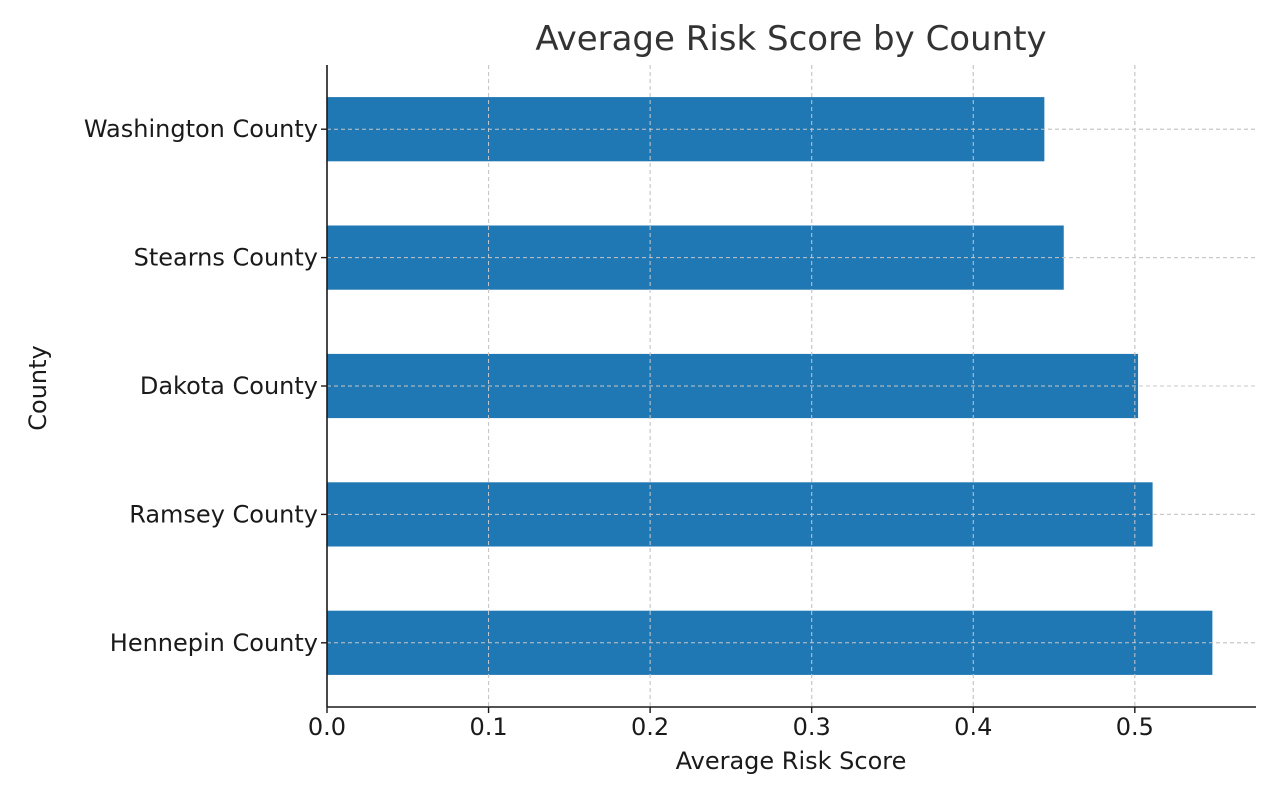 Image resolution: width=1280 pixels, height=800 pixels. I want to click on x-tick-label: 0.3, so click(812, 727).